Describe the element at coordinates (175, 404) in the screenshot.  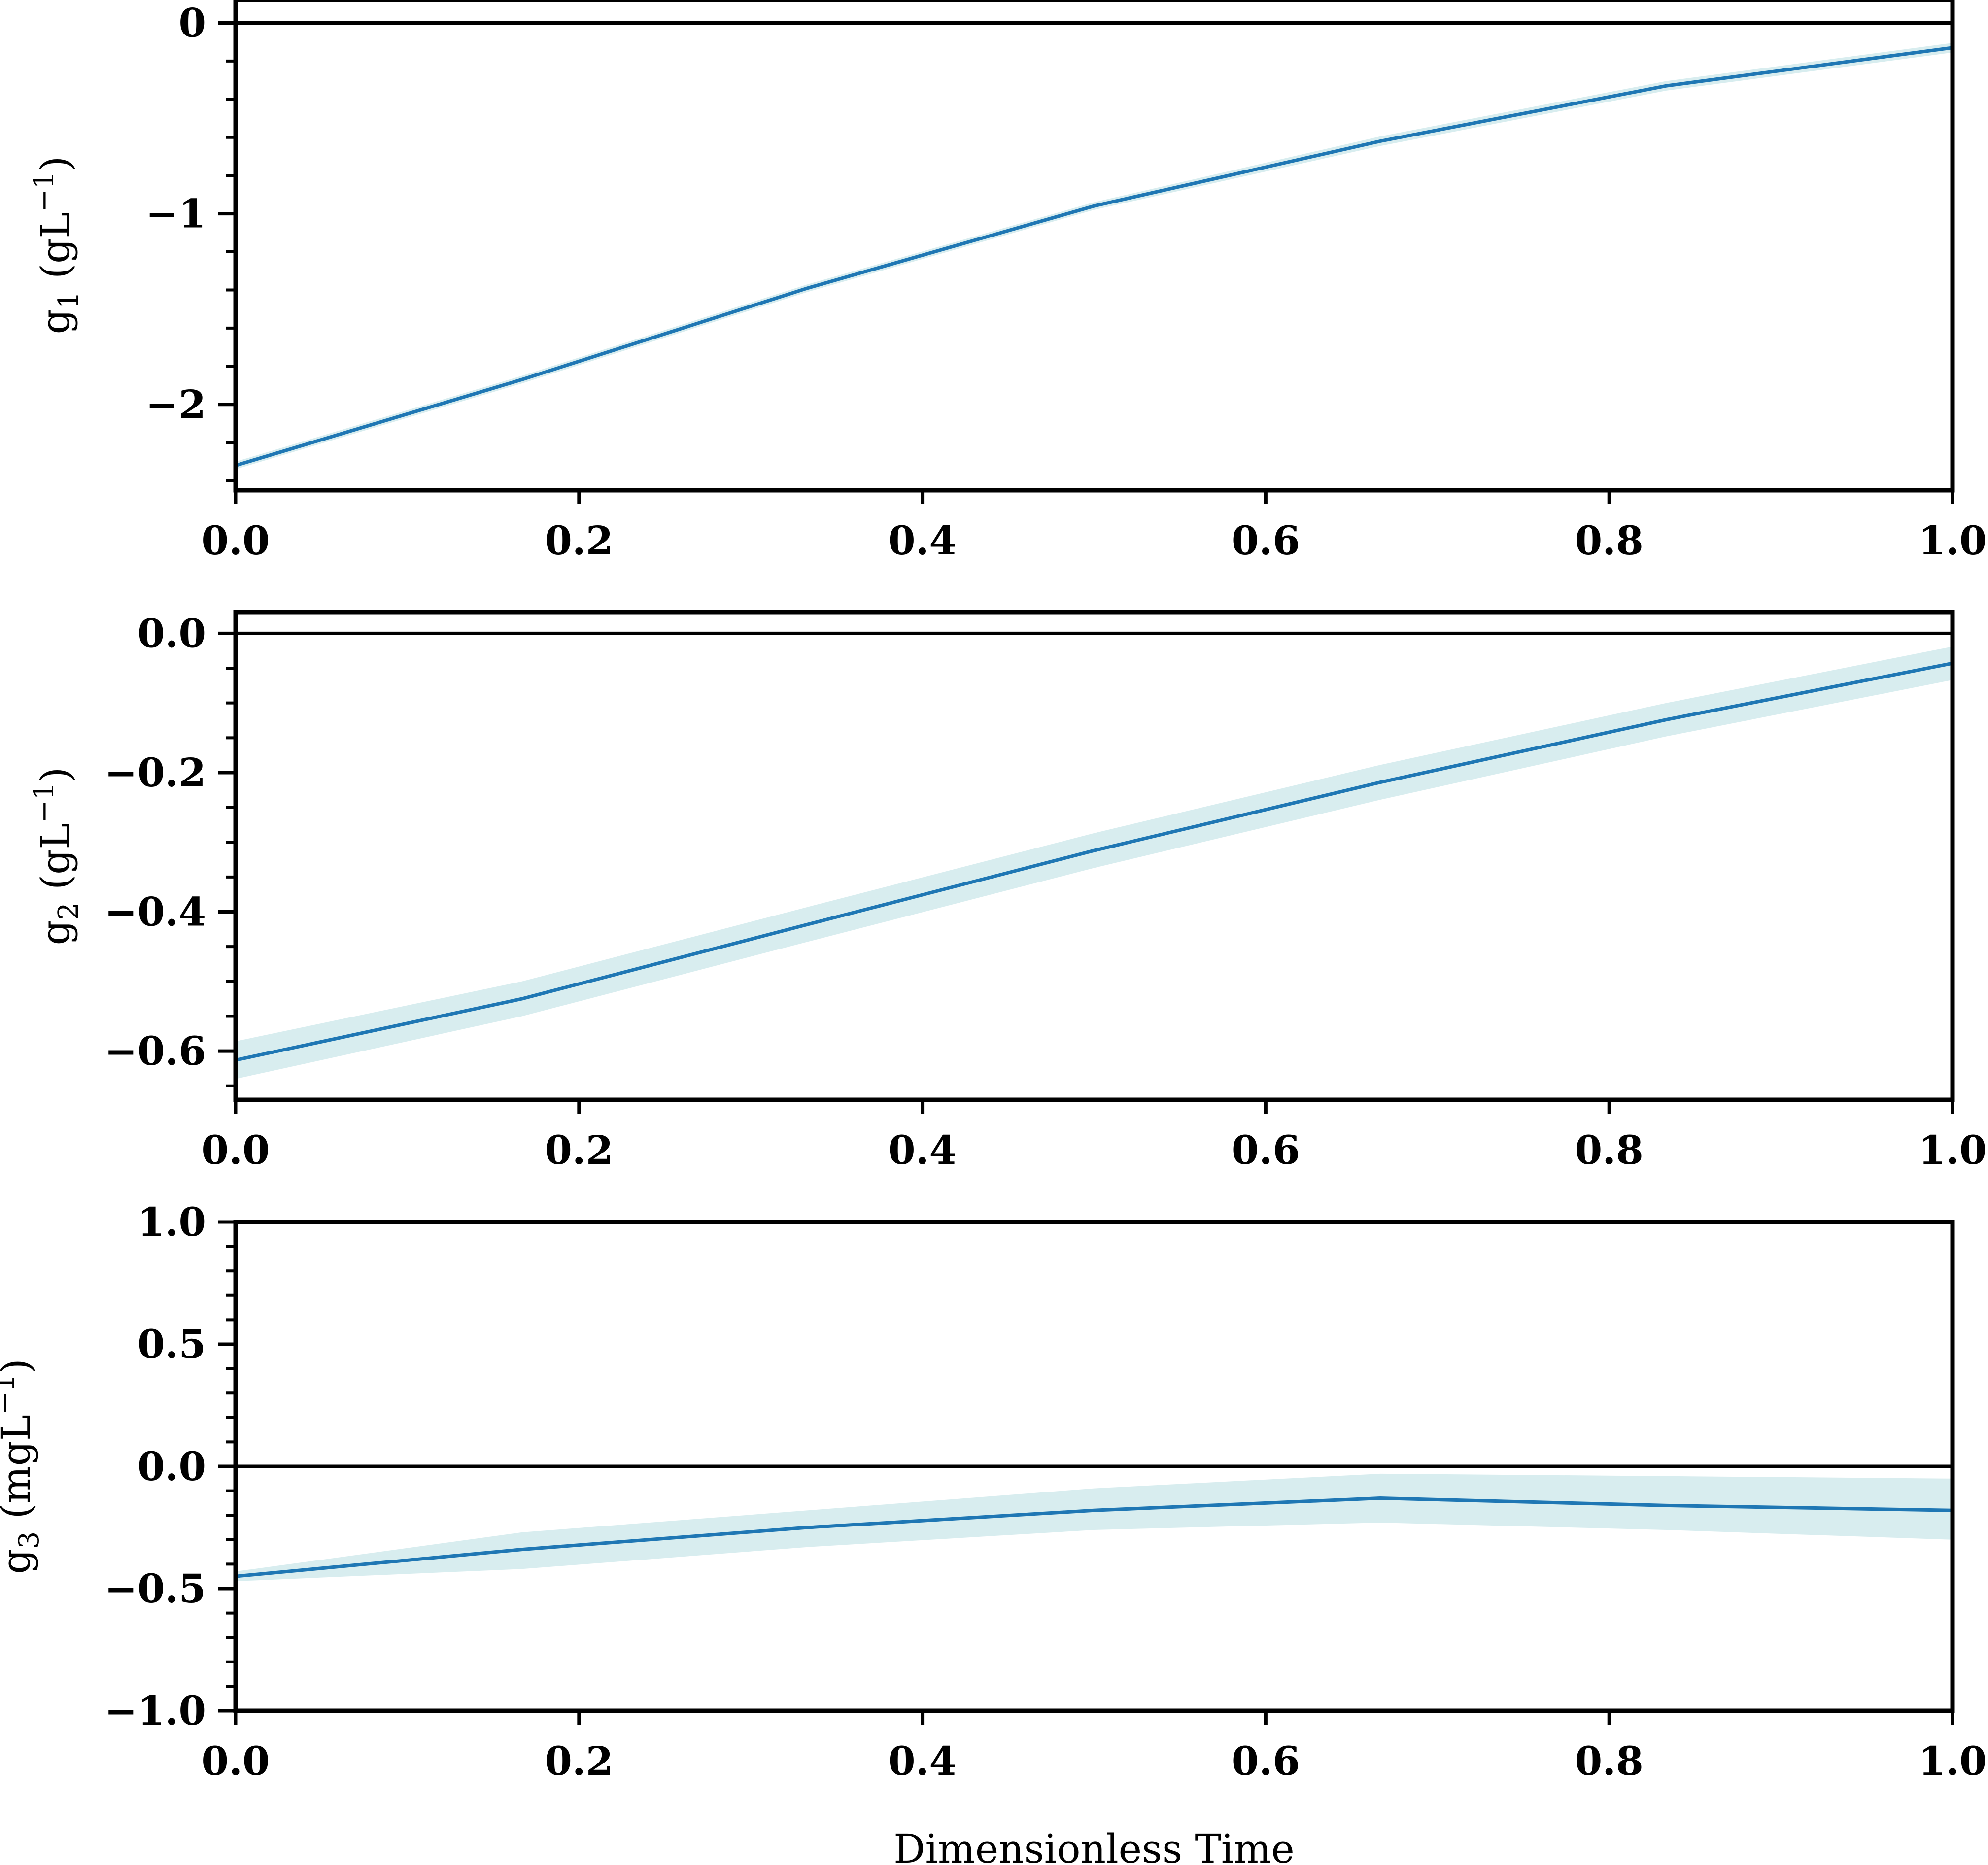
I see `y-tick-label: −2` at that location.